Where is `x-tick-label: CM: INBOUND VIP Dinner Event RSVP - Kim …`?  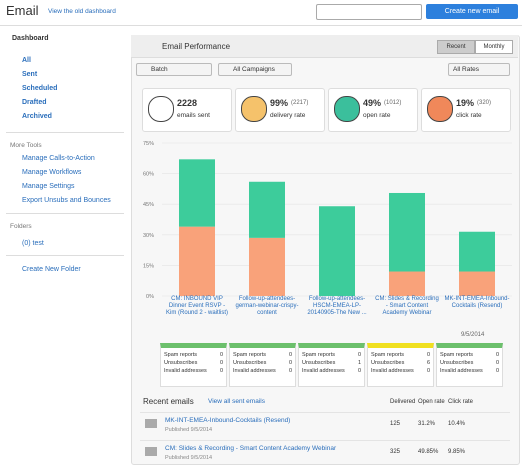 x-tick-label: CM: INBOUND VIP Dinner Event RSVP - Kim … is located at coordinates (196, 306).